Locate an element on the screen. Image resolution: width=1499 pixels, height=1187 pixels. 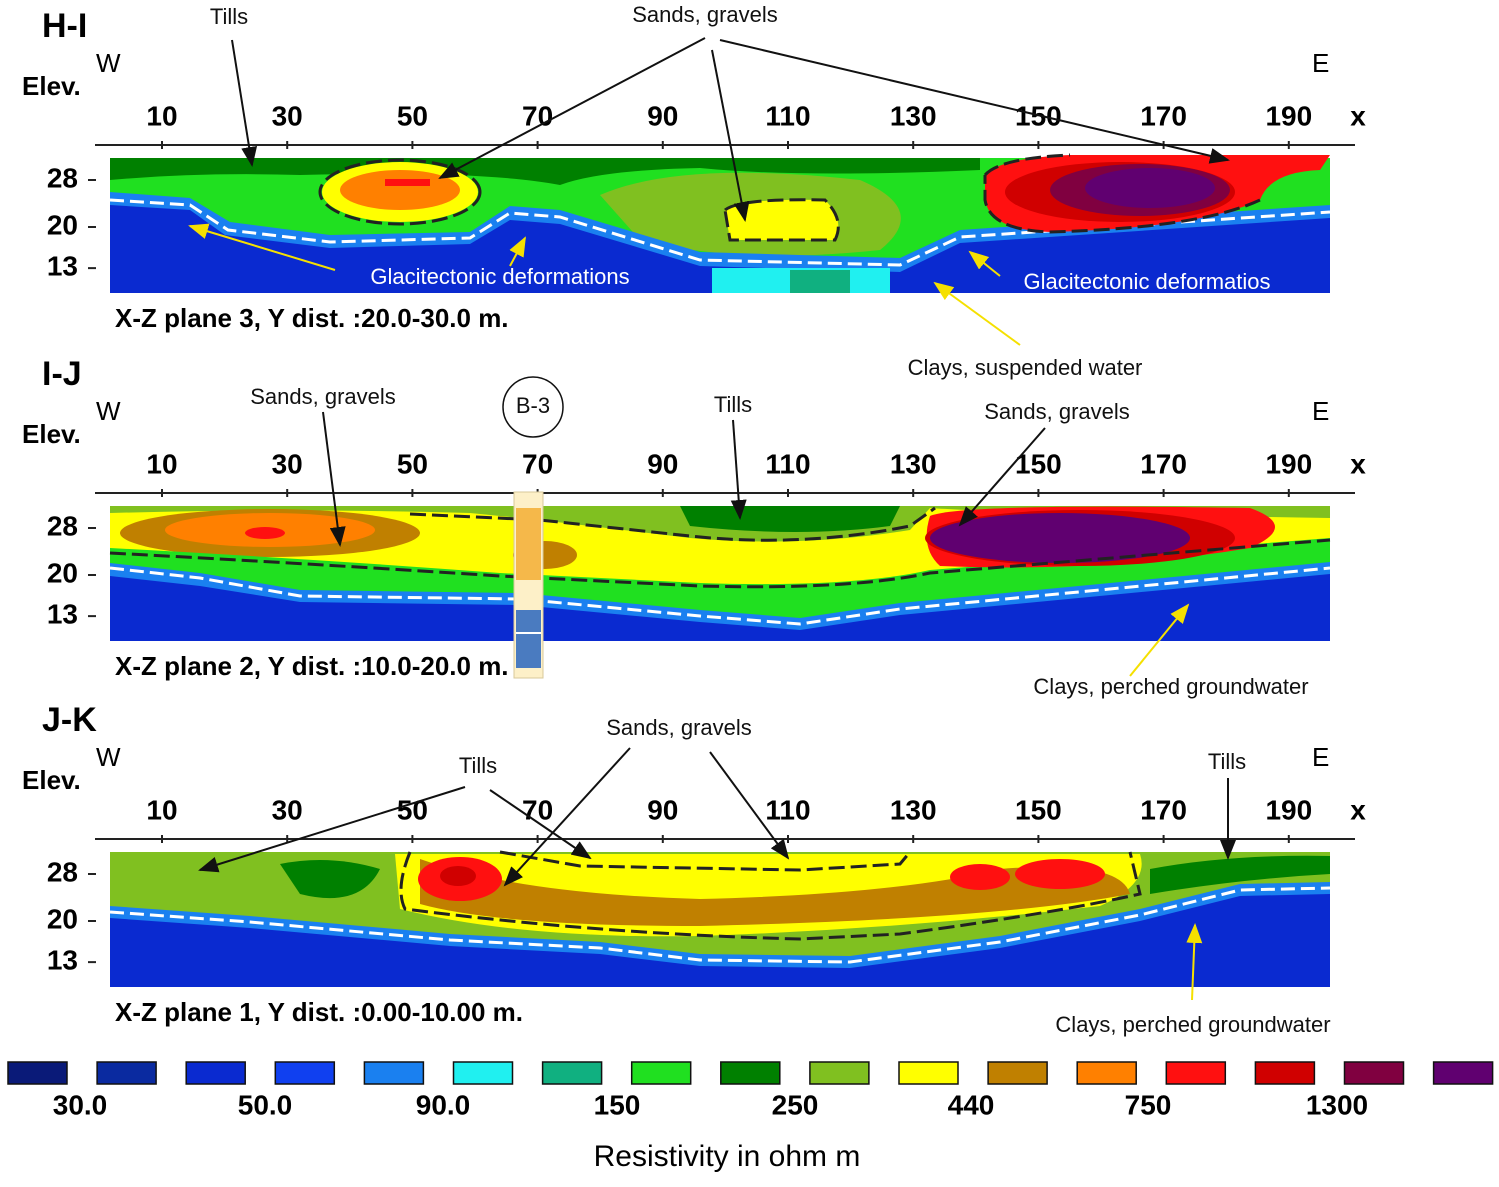
panel-label: J-K is located at coordinates (69, 720).